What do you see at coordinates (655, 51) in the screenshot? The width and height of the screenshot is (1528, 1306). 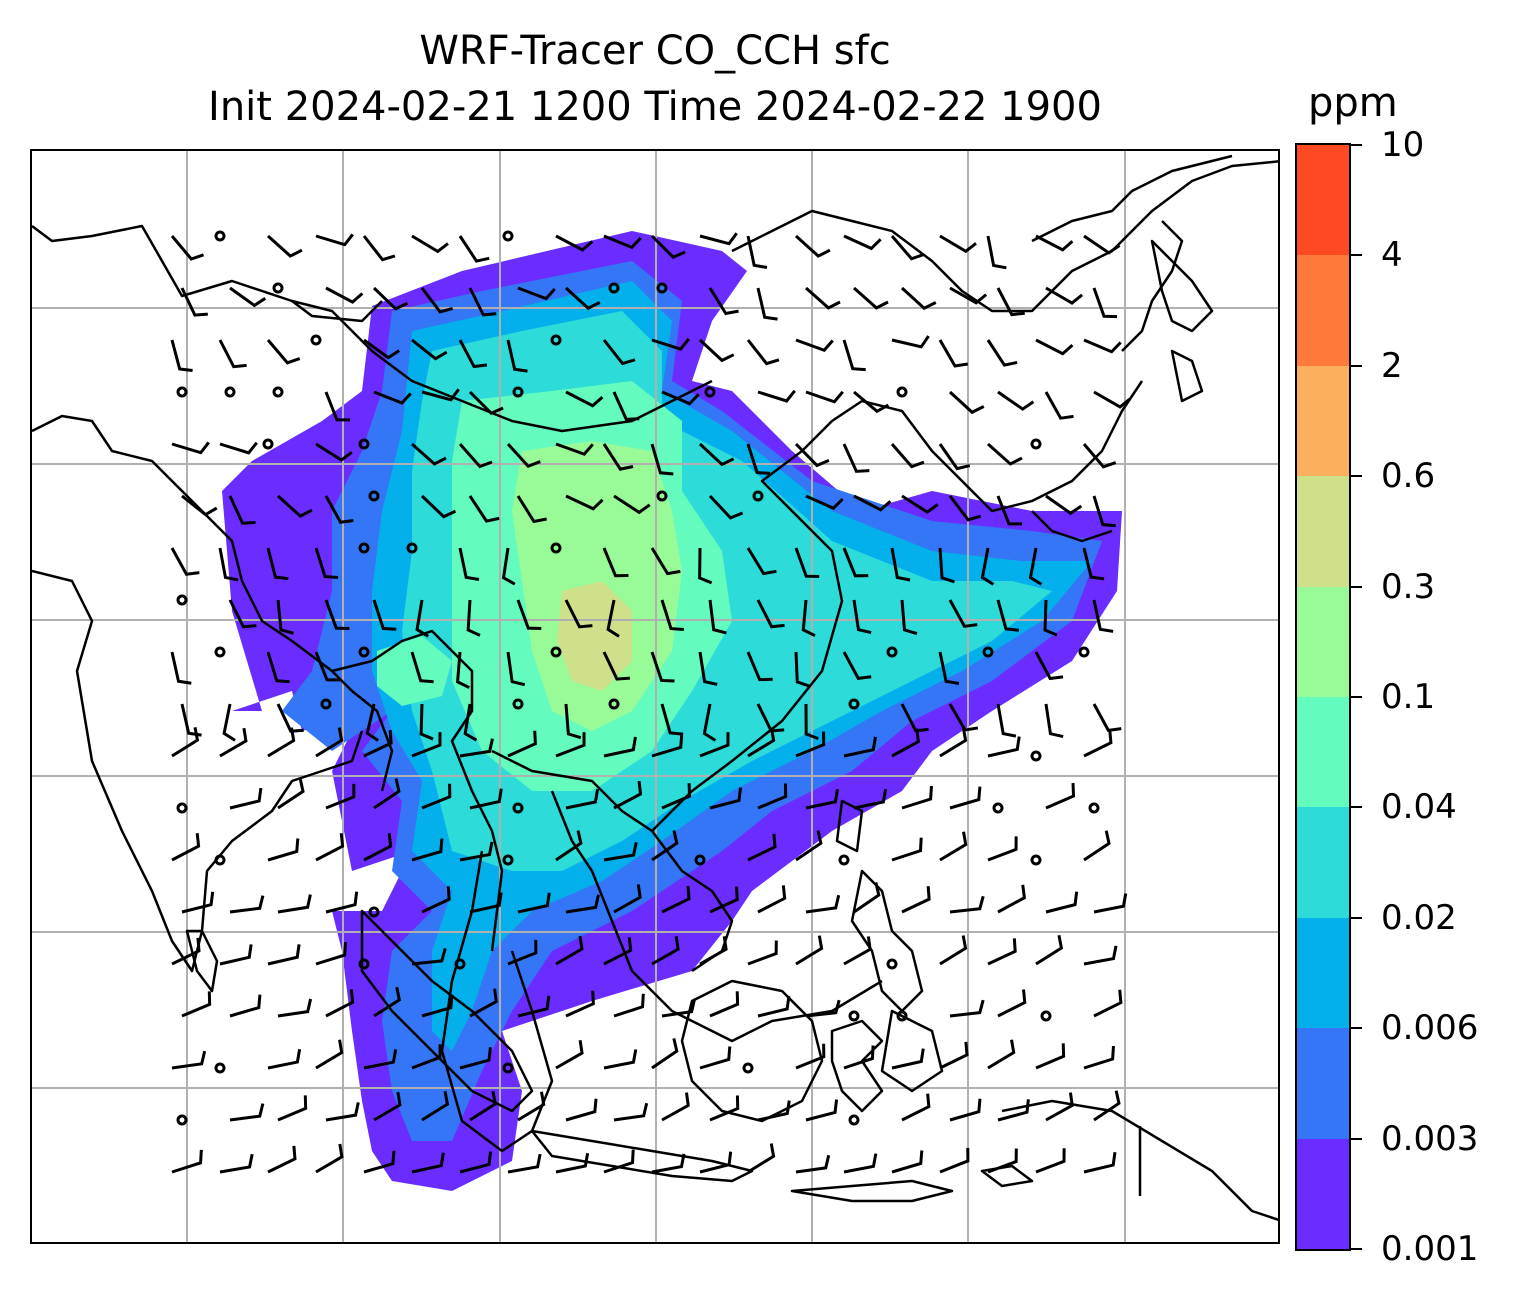 I see `map-title: WRF-Tracer CO_CCH sfc` at bounding box center [655, 51].